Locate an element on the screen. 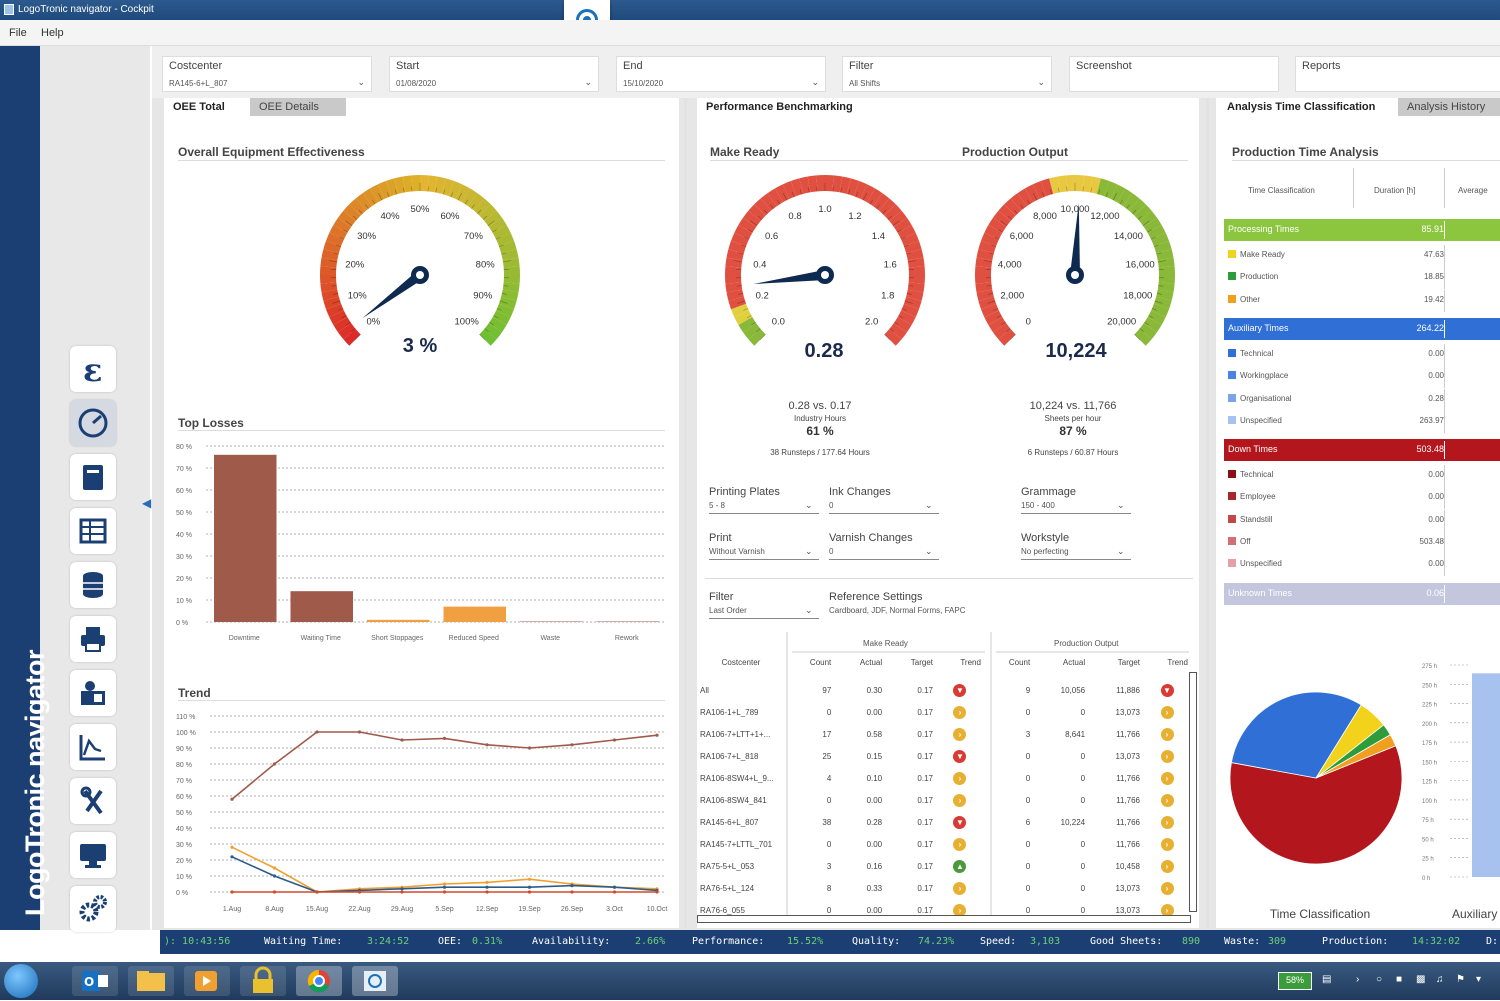 The image size is (1500, 1001). subcategory-name: Other is located at coordinates (1250, 299).